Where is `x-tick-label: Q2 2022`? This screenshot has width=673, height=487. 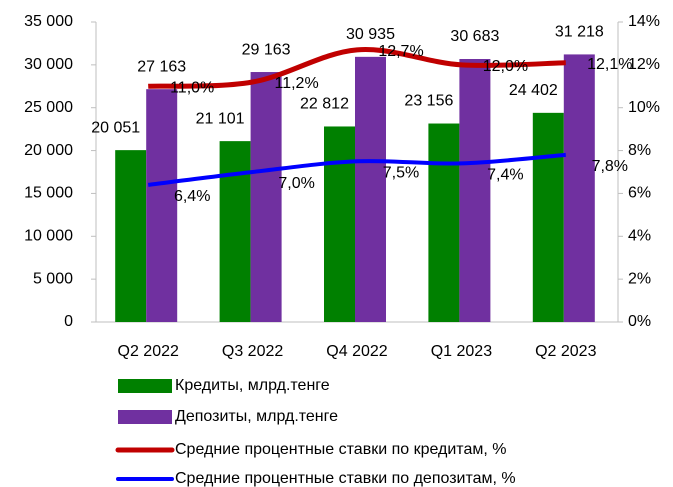 x-tick-label: Q2 2022 is located at coordinates (148, 351).